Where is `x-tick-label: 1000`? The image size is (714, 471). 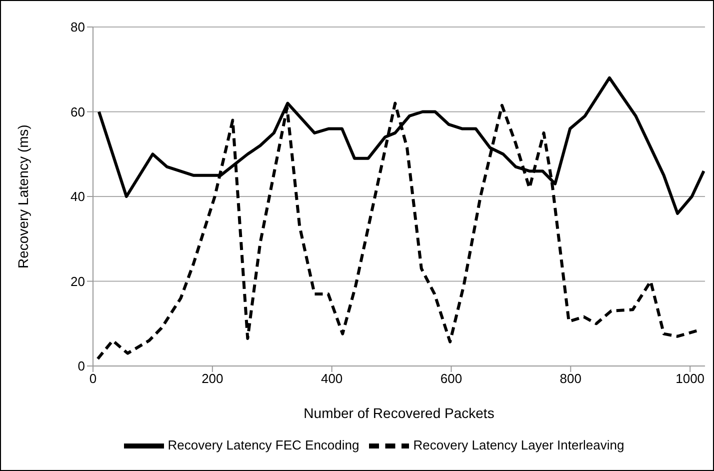
x-tick-label: 1000 is located at coordinates (690, 378).